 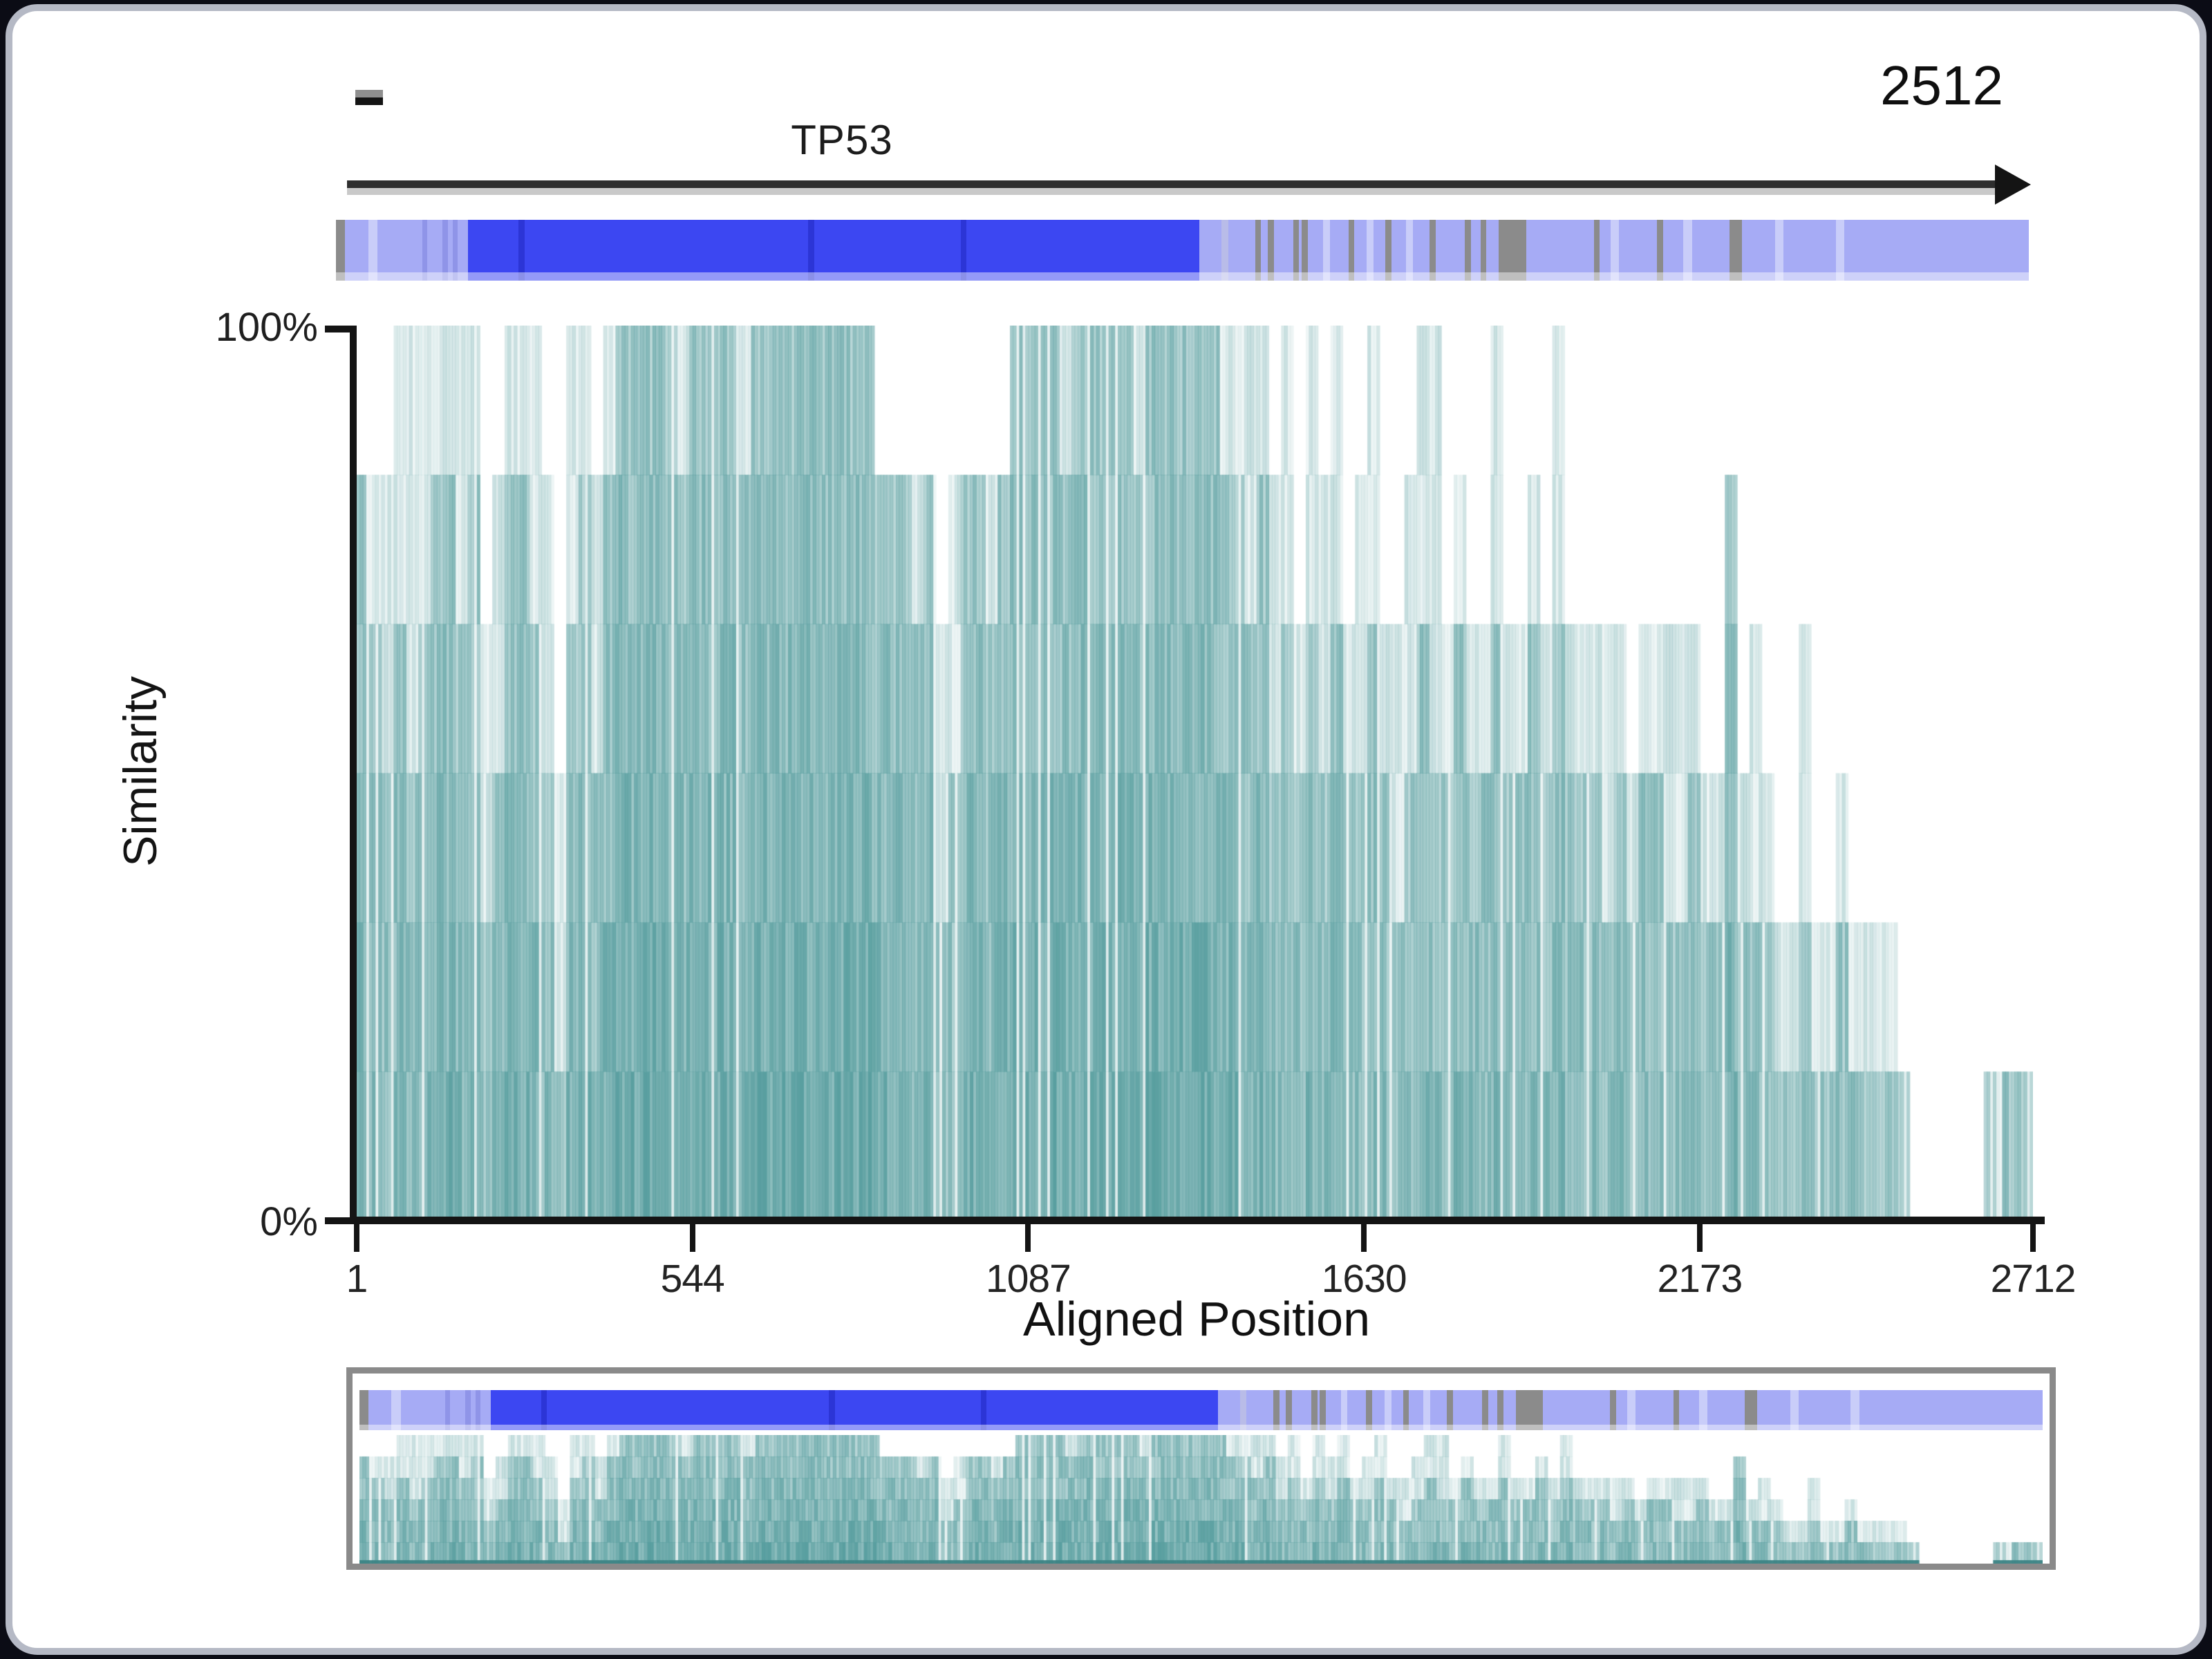 I want to click on gene-start-dash-bottom, so click(x=369, y=101).